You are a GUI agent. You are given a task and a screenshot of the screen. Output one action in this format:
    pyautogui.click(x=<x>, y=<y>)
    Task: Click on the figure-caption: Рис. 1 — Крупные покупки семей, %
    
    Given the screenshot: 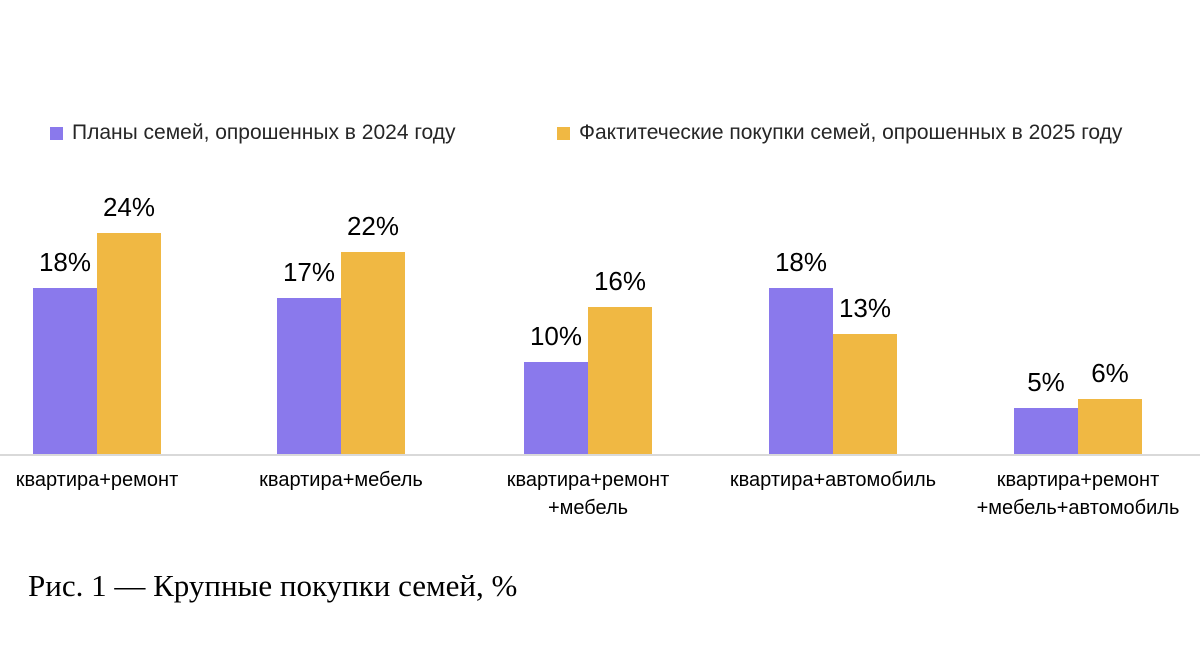 What is the action you would take?
    pyautogui.click(x=273, y=585)
    